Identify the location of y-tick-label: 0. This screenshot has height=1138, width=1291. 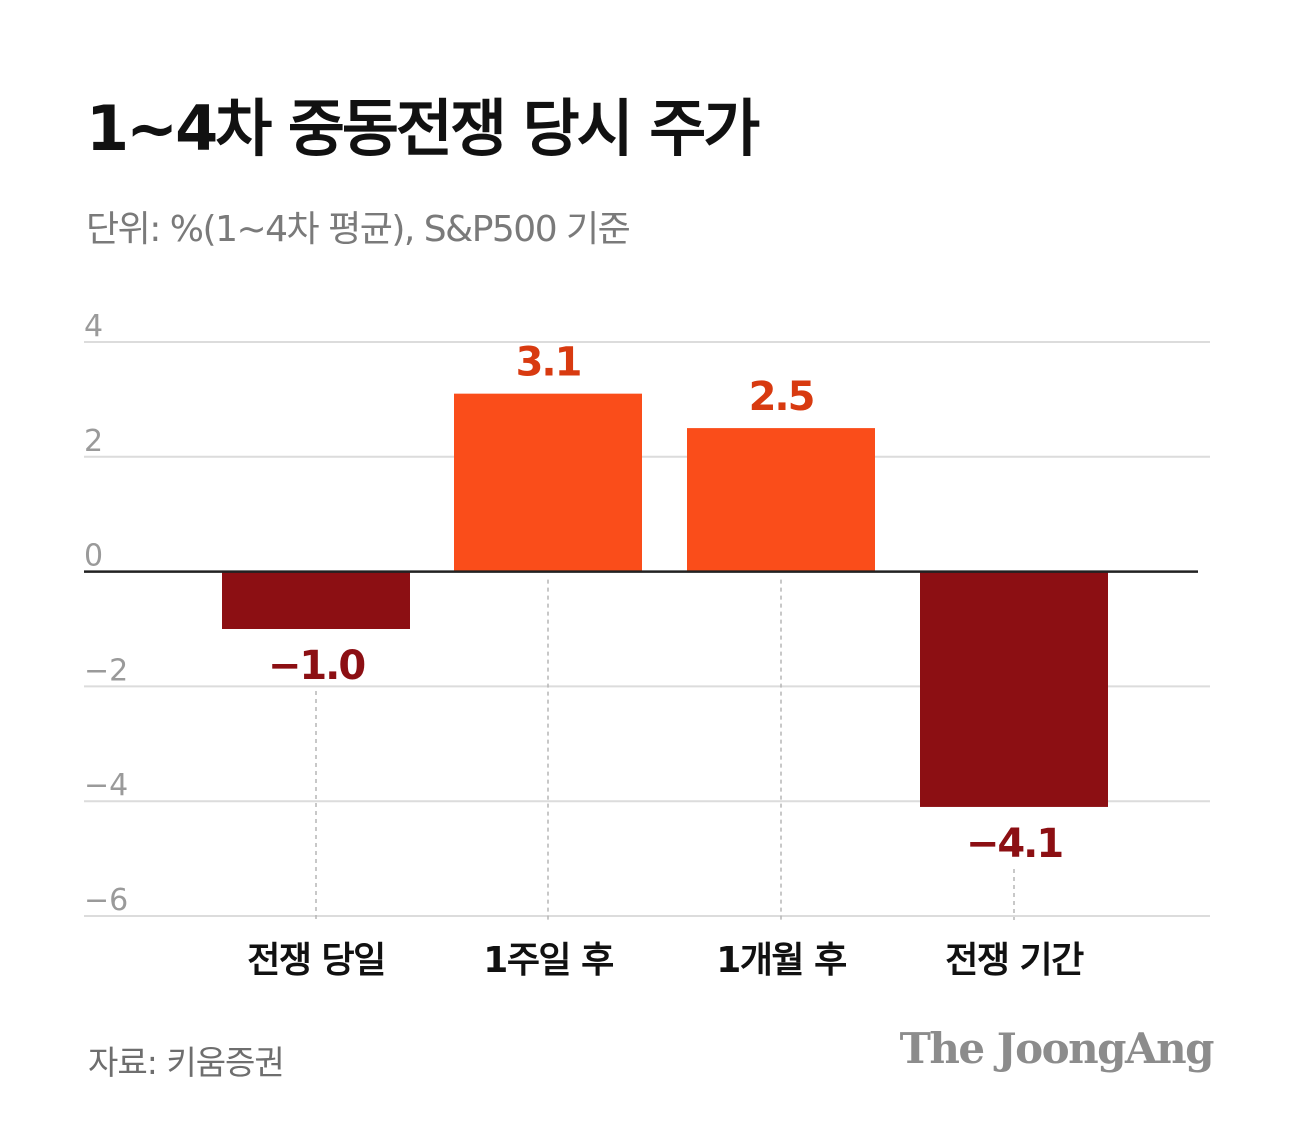
(93, 556).